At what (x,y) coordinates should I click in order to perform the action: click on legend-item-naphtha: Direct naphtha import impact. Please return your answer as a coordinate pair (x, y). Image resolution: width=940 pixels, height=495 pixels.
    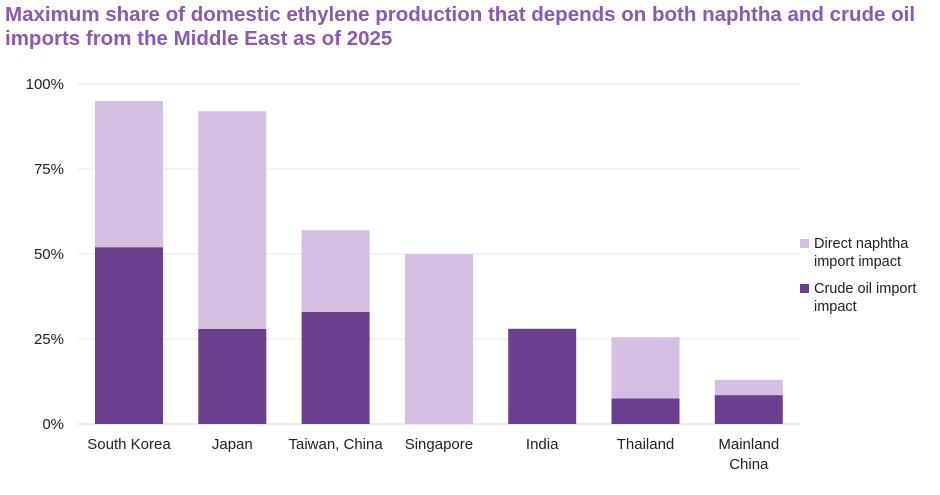
    Looking at the image, I should click on (870, 253).